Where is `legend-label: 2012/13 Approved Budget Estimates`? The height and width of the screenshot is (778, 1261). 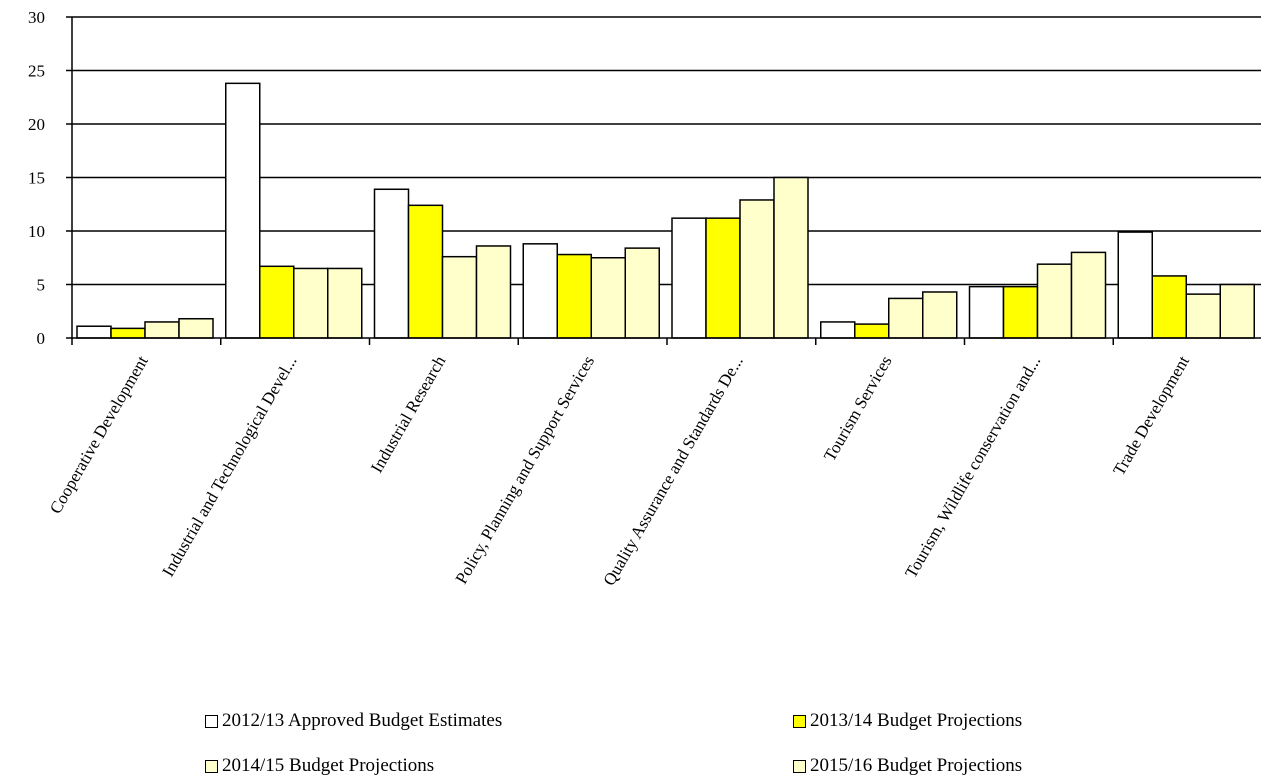
legend-label: 2012/13 Approved Budget Estimates is located at coordinates (362, 720).